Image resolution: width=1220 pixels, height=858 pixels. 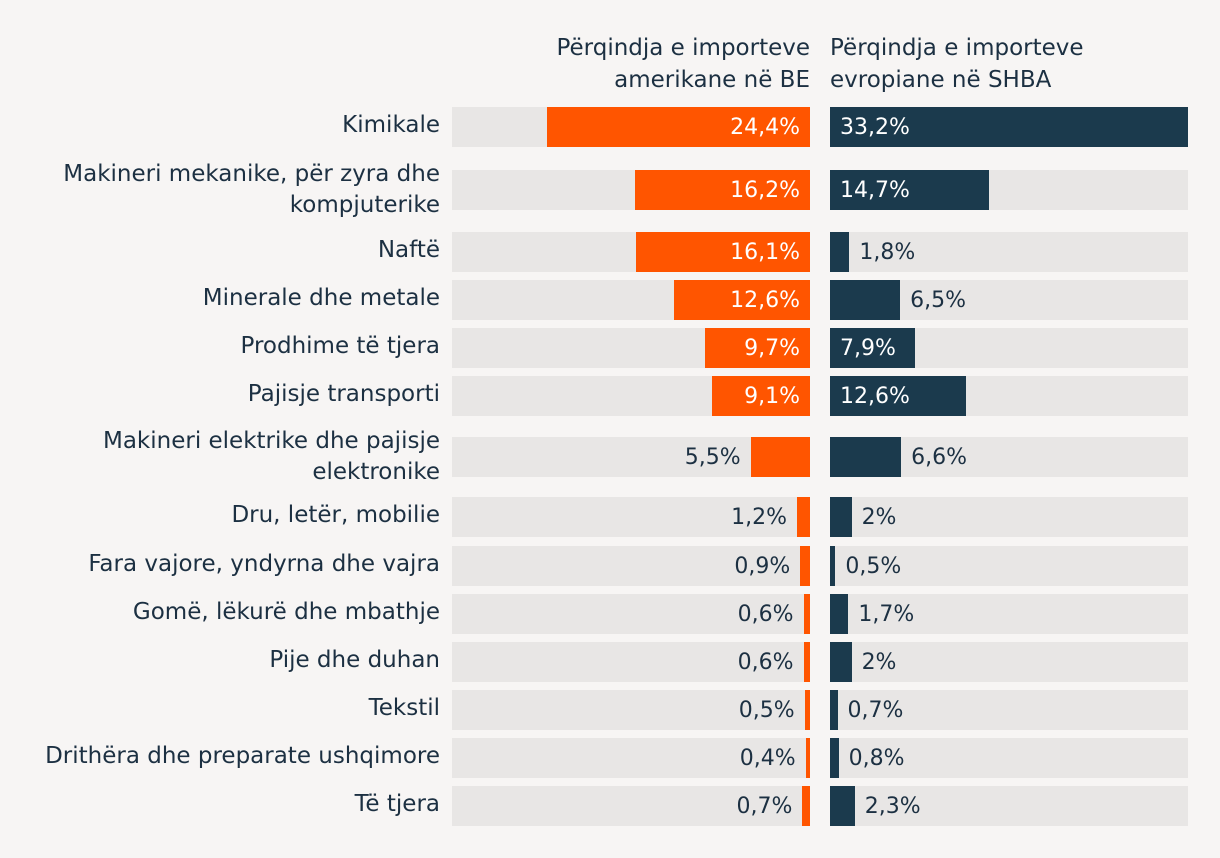 What do you see at coordinates (1009, 348) in the screenshot?
I see `track-us: 7,9%` at bounding box center [1009, 348].